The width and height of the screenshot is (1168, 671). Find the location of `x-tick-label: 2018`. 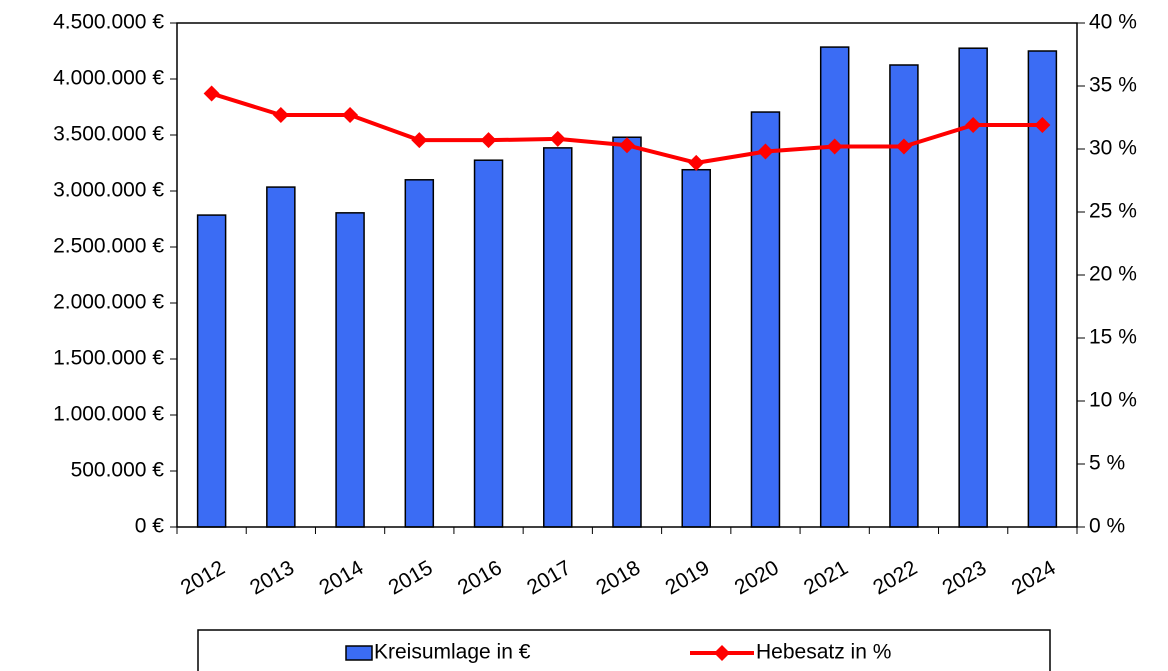

x-tick-label: 2018 is located at coordinates (618, 577).